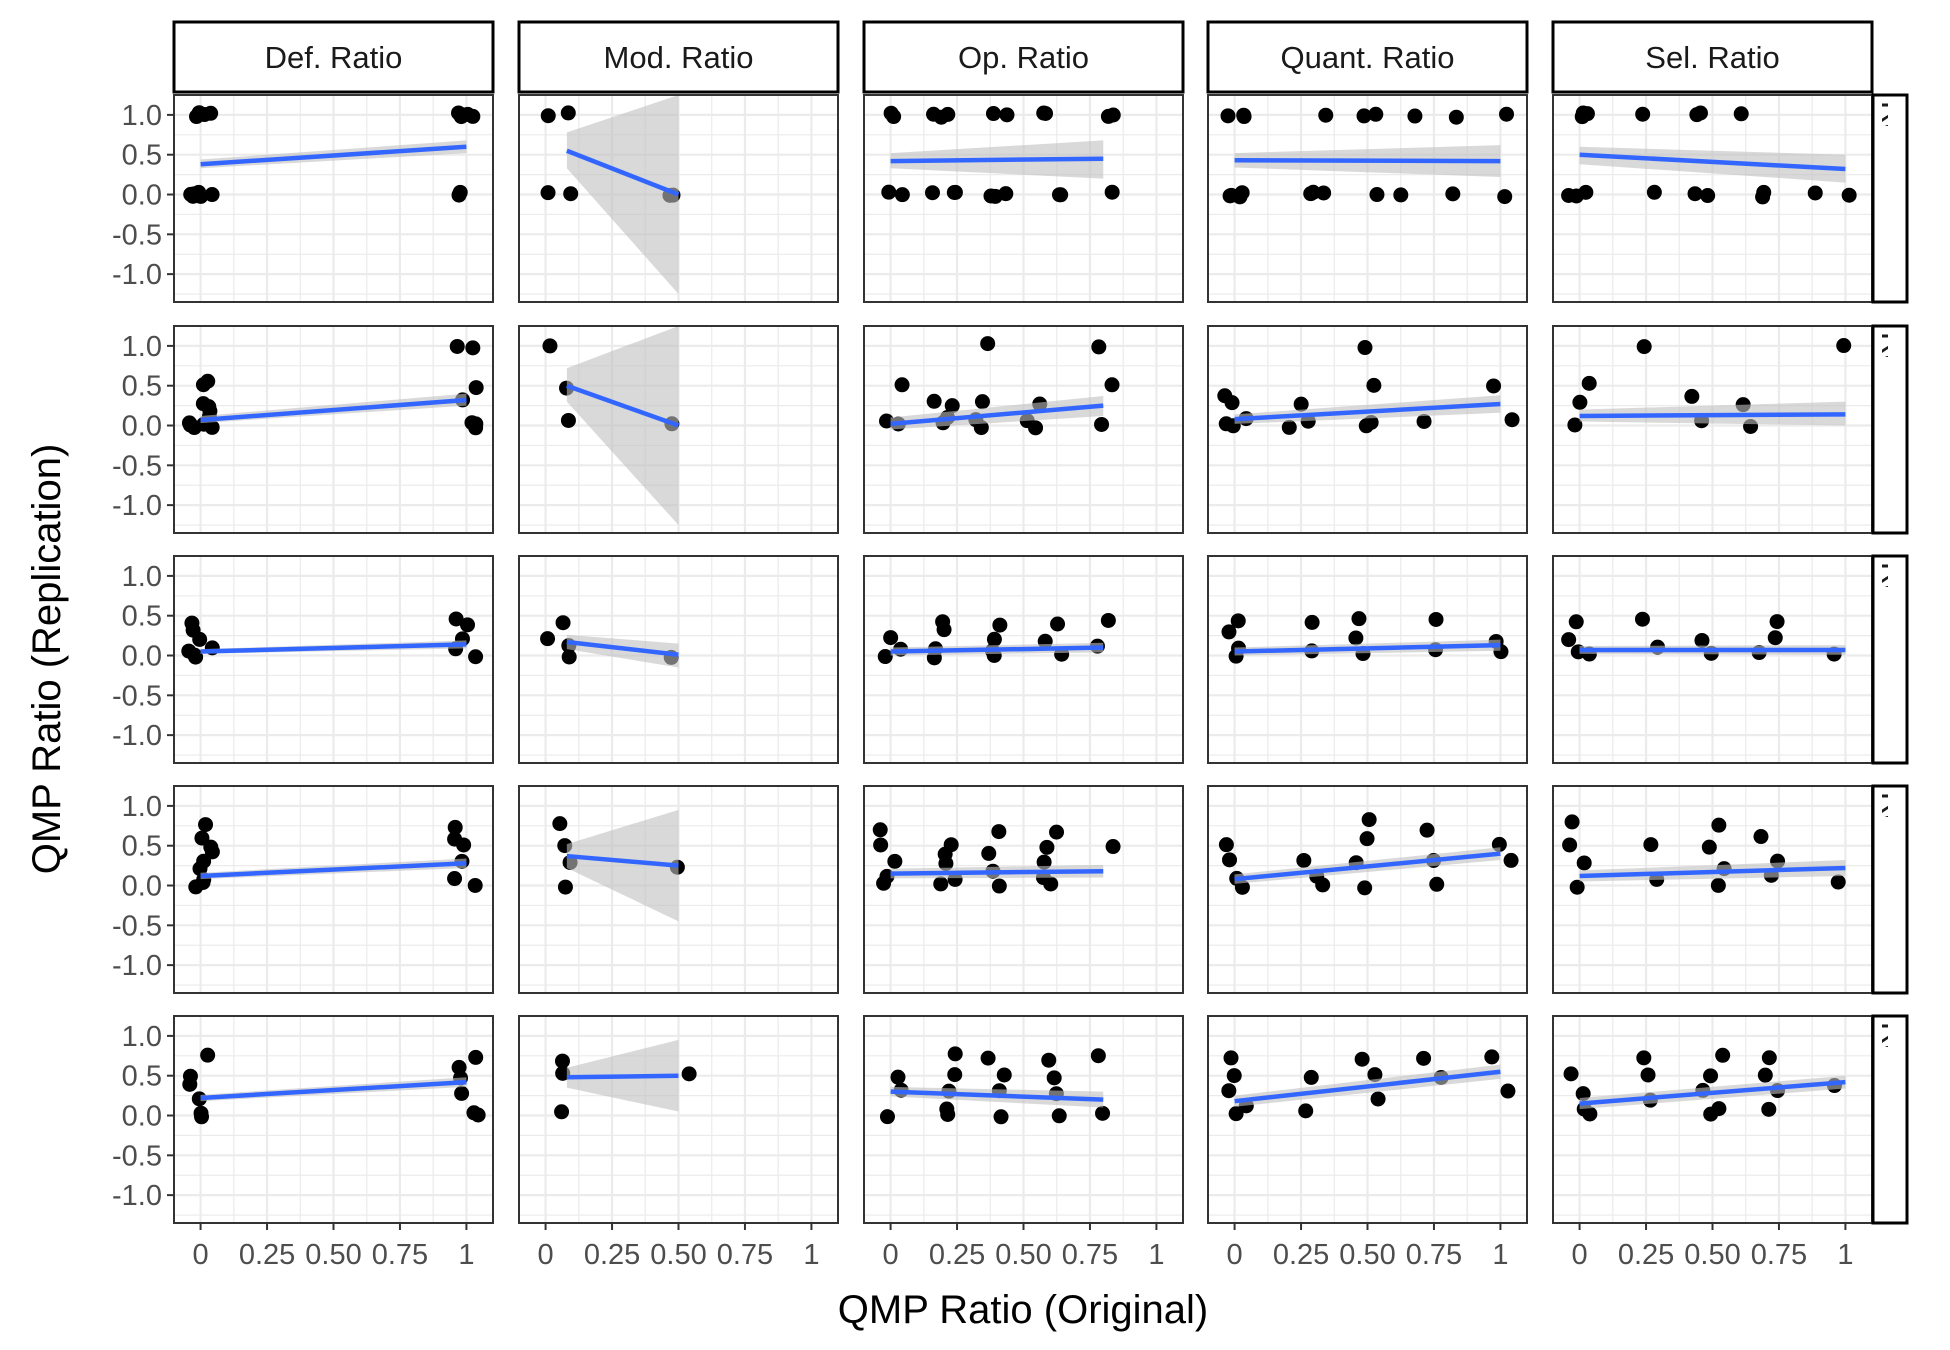 This screenshot has height=1350, width=1950. I want to click on x-tick-label: 0, so click(1580, 1255).